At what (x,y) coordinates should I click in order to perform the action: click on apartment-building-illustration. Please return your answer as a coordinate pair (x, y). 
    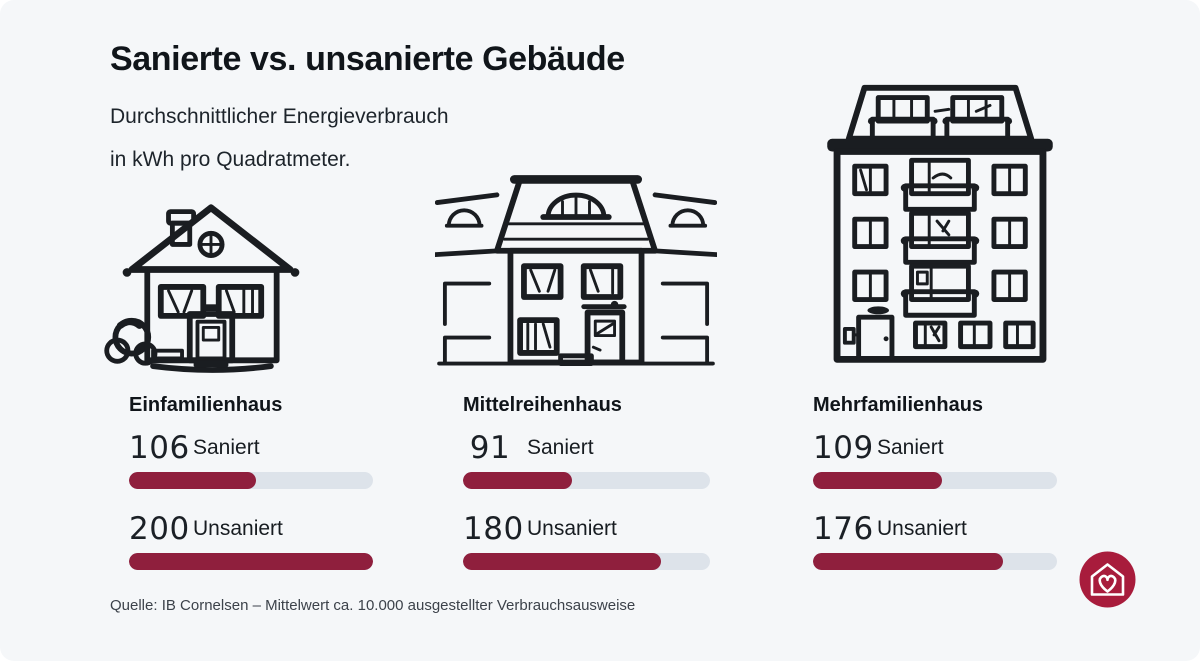
    Looking at the image, I should click on (935, 222).